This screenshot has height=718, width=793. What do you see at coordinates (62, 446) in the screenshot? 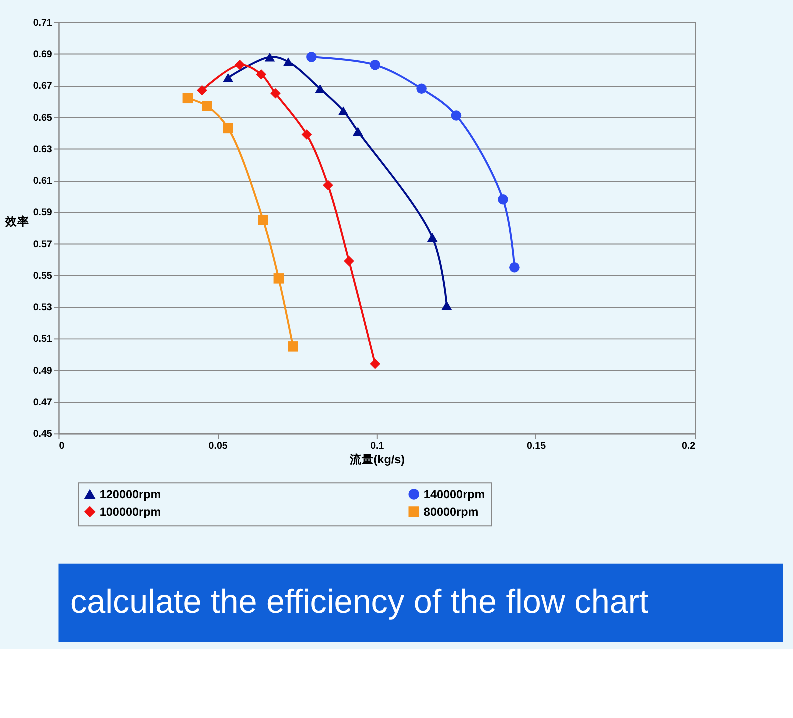
I see `x-tick-label: 0` at bounding box center [62, 446].